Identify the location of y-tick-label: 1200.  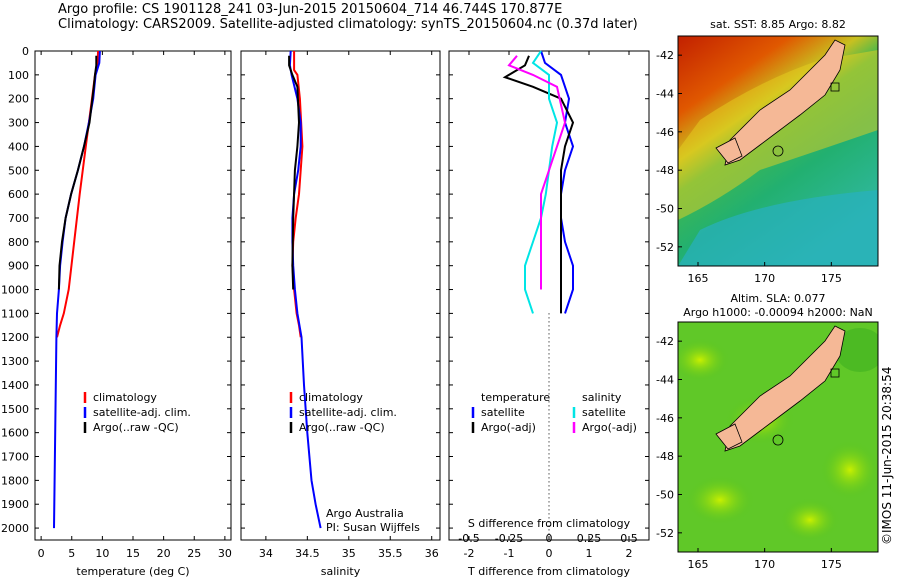
(15, 337).